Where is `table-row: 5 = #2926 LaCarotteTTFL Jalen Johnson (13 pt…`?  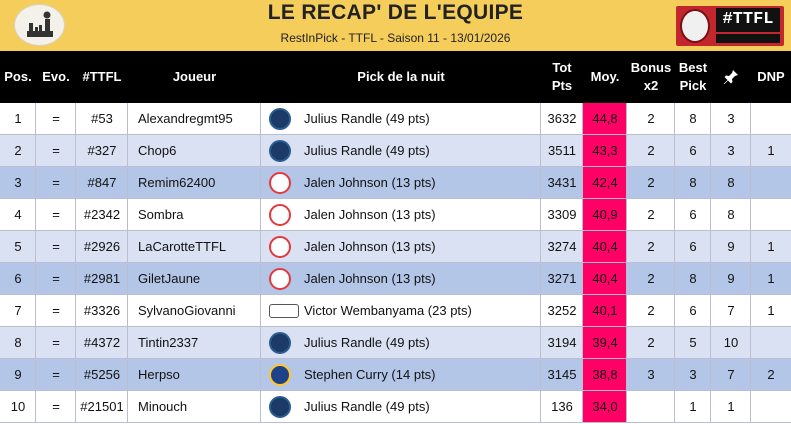
table-row: 5 = #2926 LaCarotteTTFL Jalen Johnson (13 pt… is located at coordinates (395, 247).